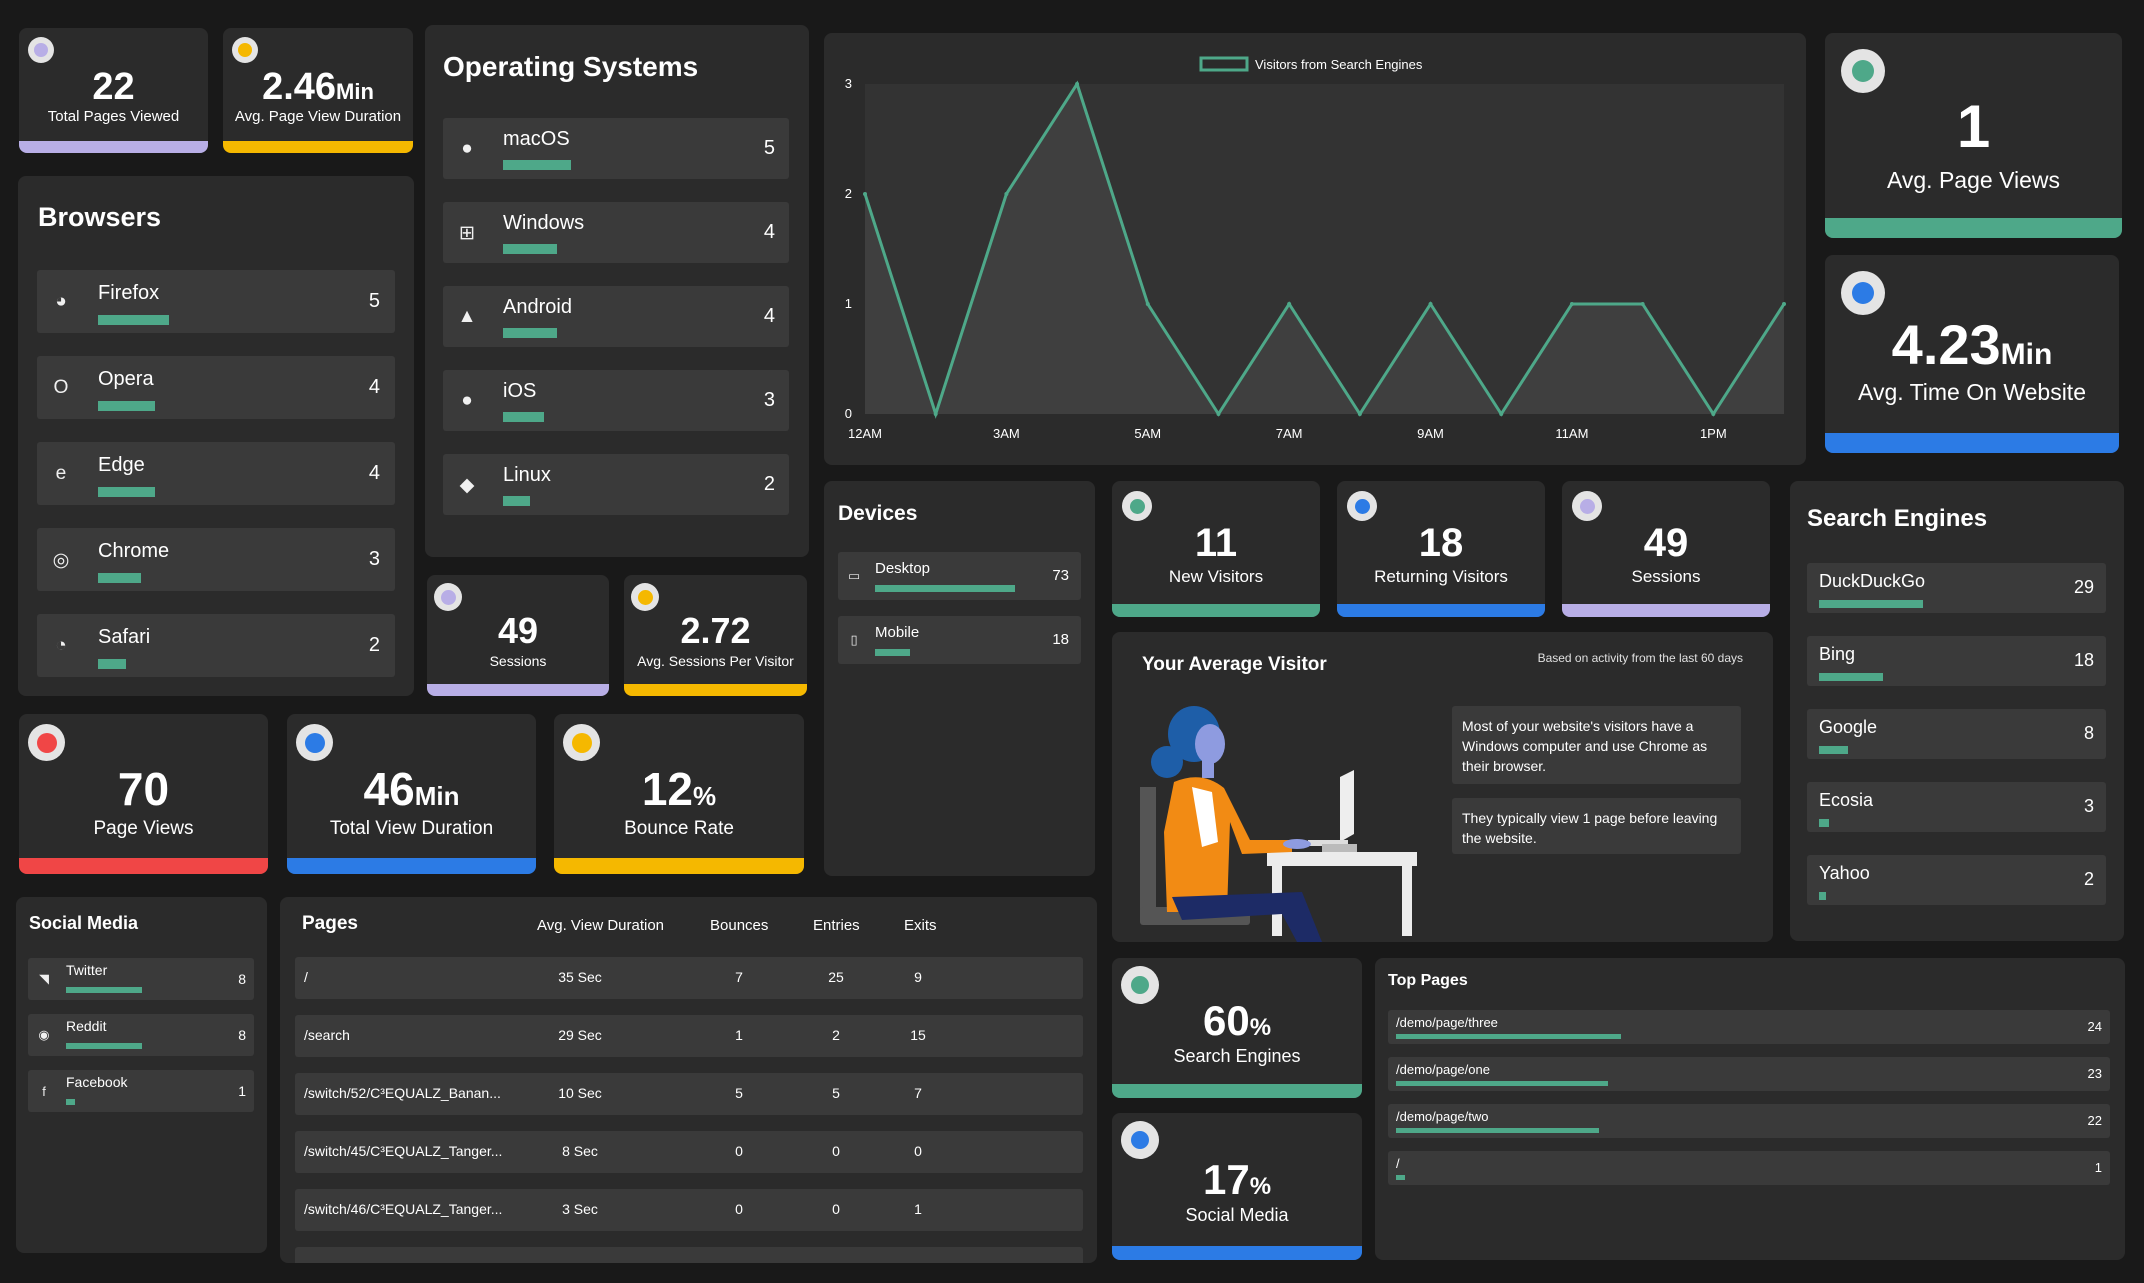 The height and width of the screenshot is (1283, 2144). I want to click on os-item-android: ▲ Android 4, so click(616, 316).